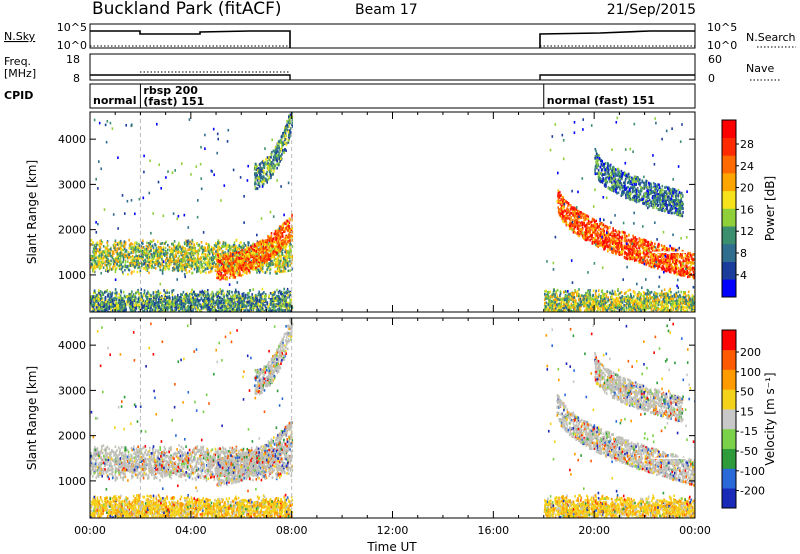 Image resolution: width=800 pixels, height=554 pixels. What do you see at coordinates (750, 372) in the screenshot?
I see `colorbar-tick-label: 100` at bounding box center [750, 372].